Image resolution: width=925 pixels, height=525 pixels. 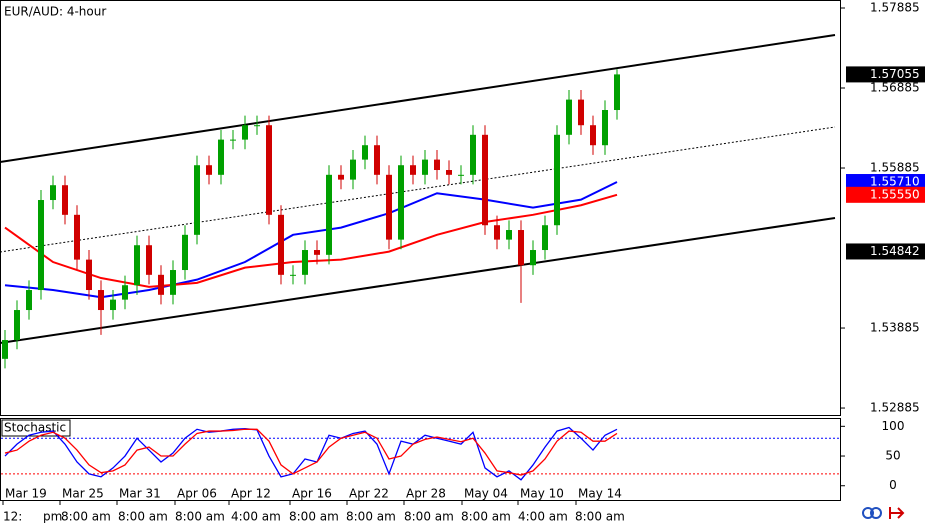 I want to click on x-tick-label-2: 4:00 am, so click(x=543, y=517).